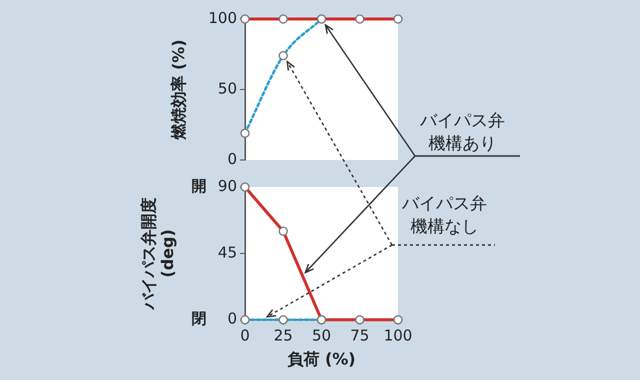  I want to click on text: 開, so click(199, 185).